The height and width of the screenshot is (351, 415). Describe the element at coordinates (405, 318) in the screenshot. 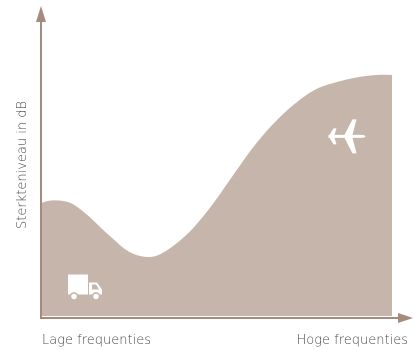

I see `x-axis-arrow` at that location.